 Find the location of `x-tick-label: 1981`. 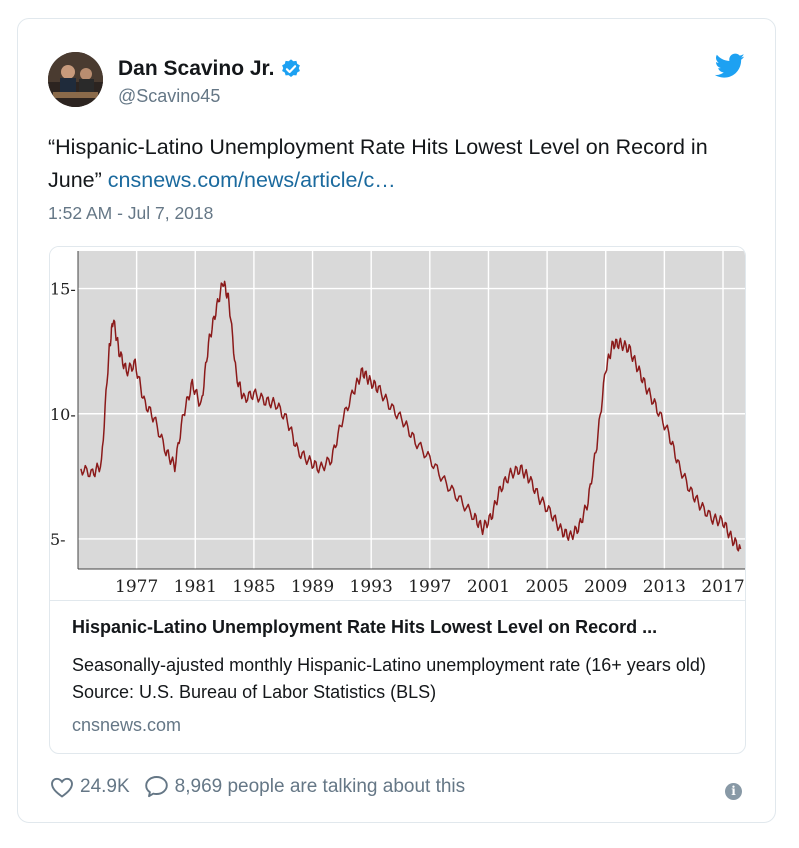

x-tick-label: 1981 is located at coordinates (195, 587).